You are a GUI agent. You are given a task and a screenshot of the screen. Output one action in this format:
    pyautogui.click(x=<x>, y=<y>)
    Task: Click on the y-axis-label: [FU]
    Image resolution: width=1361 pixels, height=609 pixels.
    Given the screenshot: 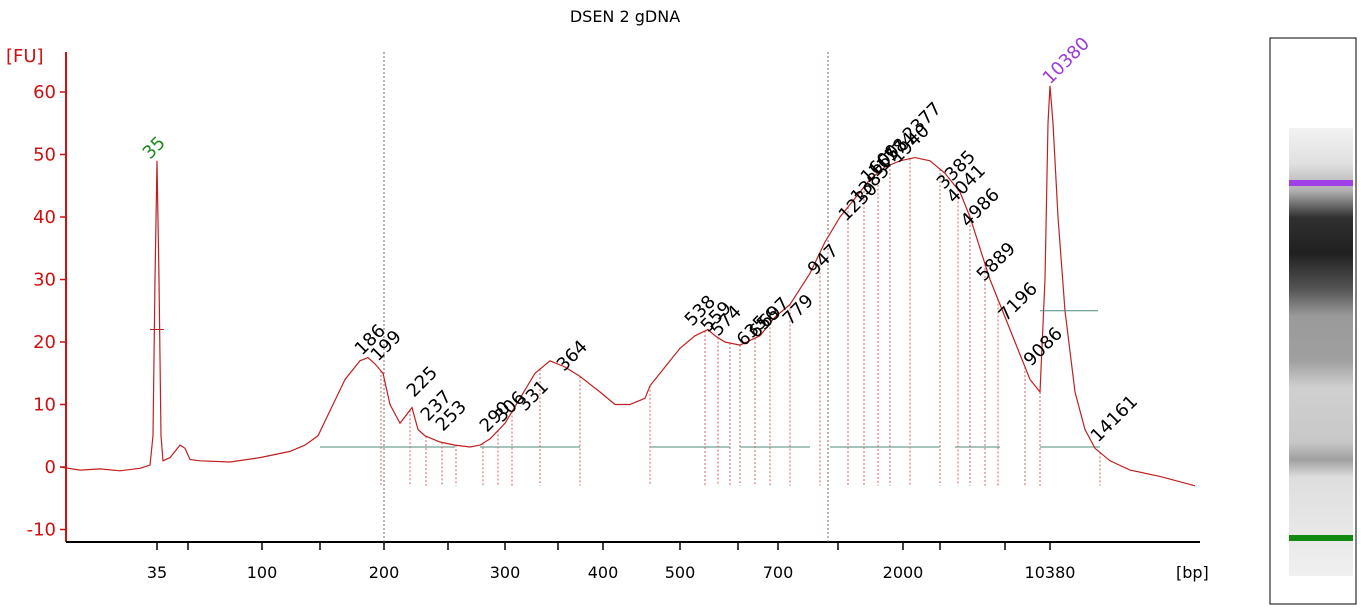 What is the action you would take?
    pyautogui.click(x=25, y=56)
    